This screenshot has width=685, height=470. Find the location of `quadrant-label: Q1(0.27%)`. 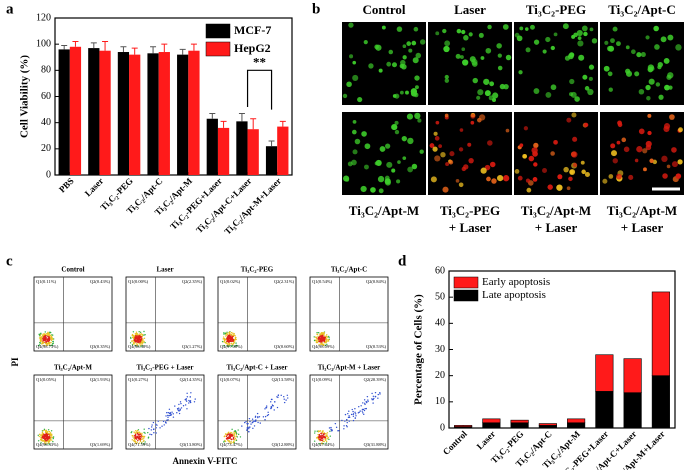

quadrant-label: Q1(0.27%) is located at coordinates (138, 379).